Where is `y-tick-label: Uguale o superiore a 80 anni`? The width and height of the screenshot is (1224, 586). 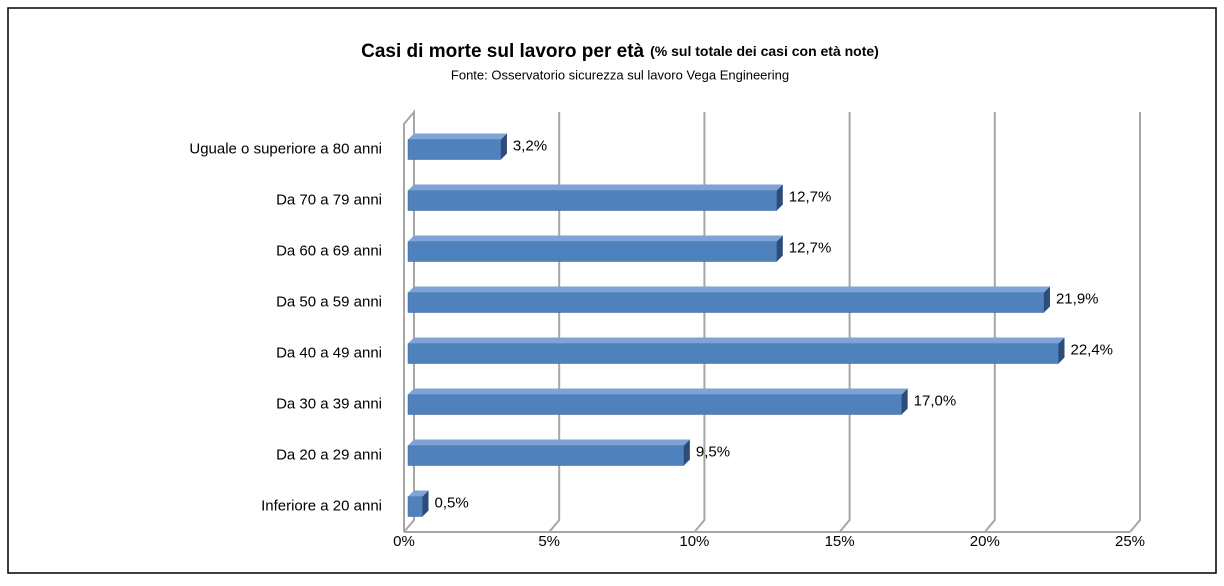 y-tick-label: Uguale o superiore a 80 anni is located at coordinates (285, 148).